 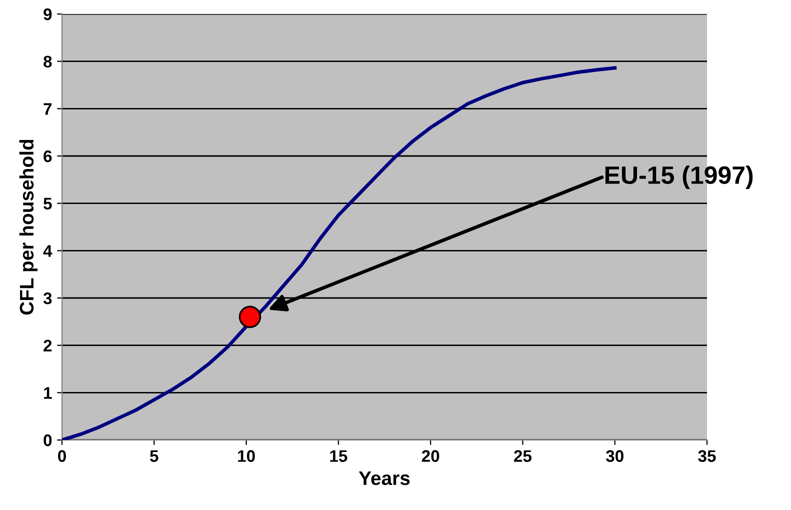 I want to click on y-tick-label: 6, so click(x=48, y=156).